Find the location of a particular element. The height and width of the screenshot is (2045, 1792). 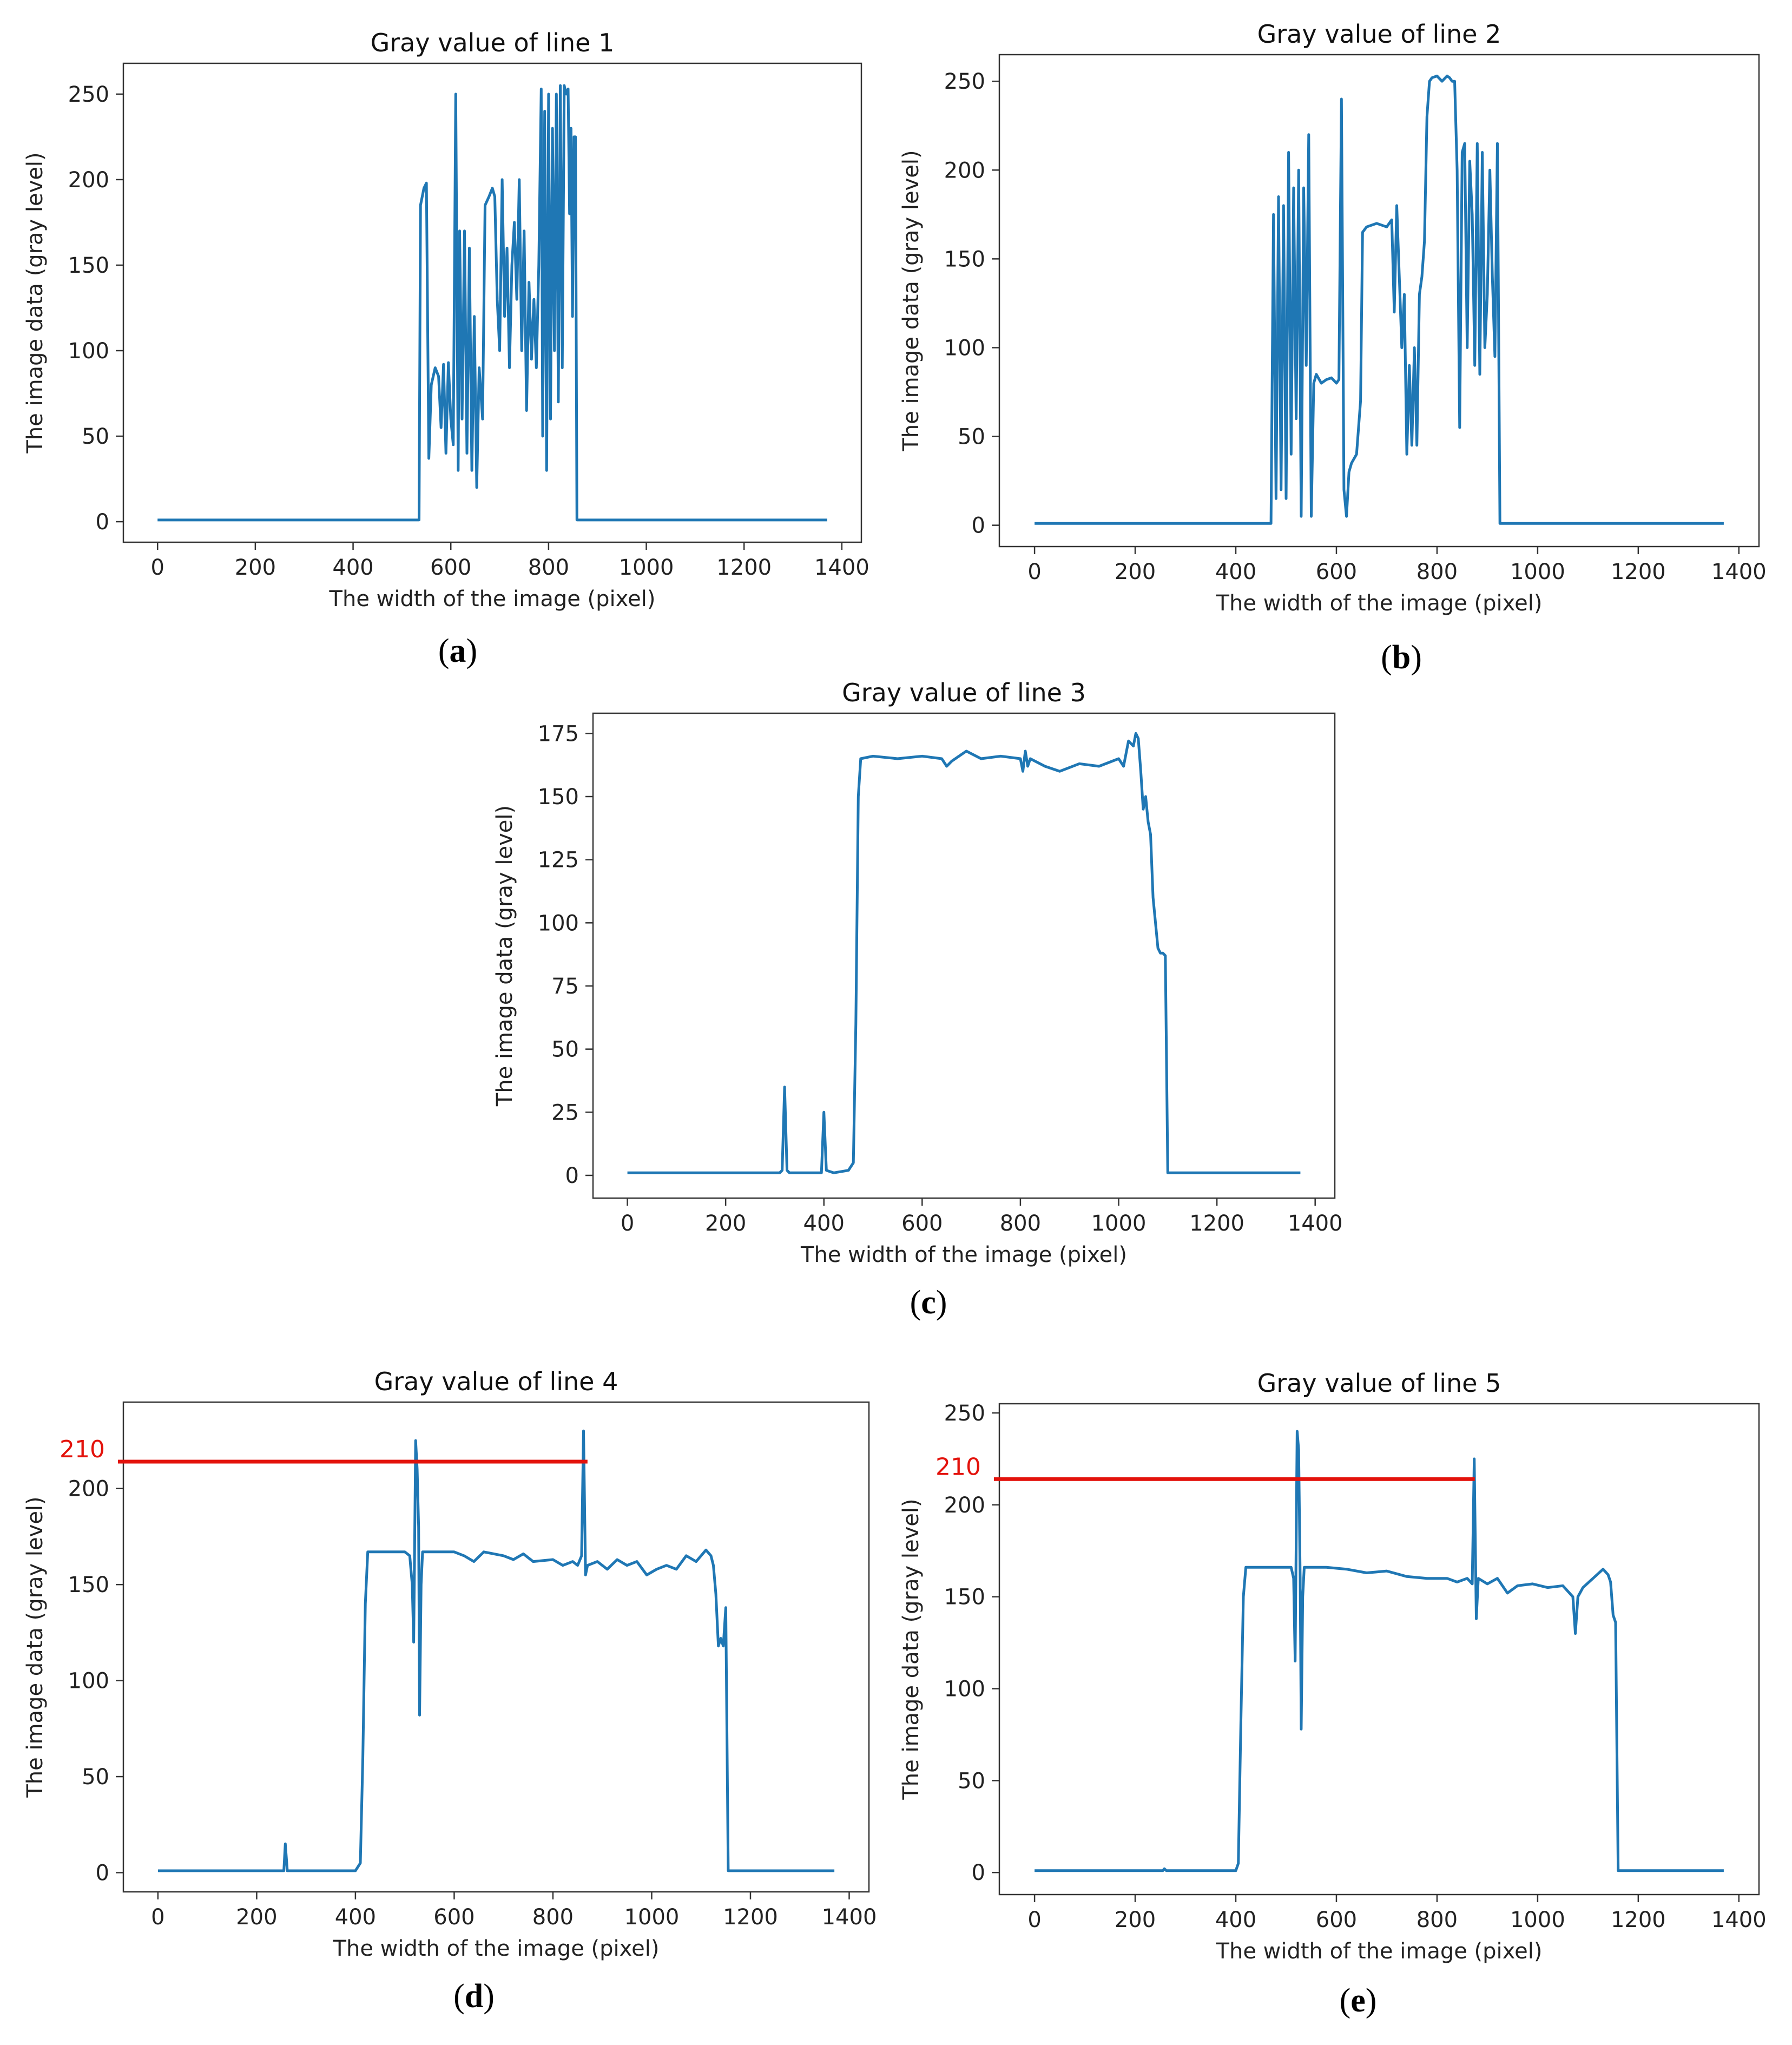

chart-title: Gray value of line 5 is located at coordinates (1379, 1384).